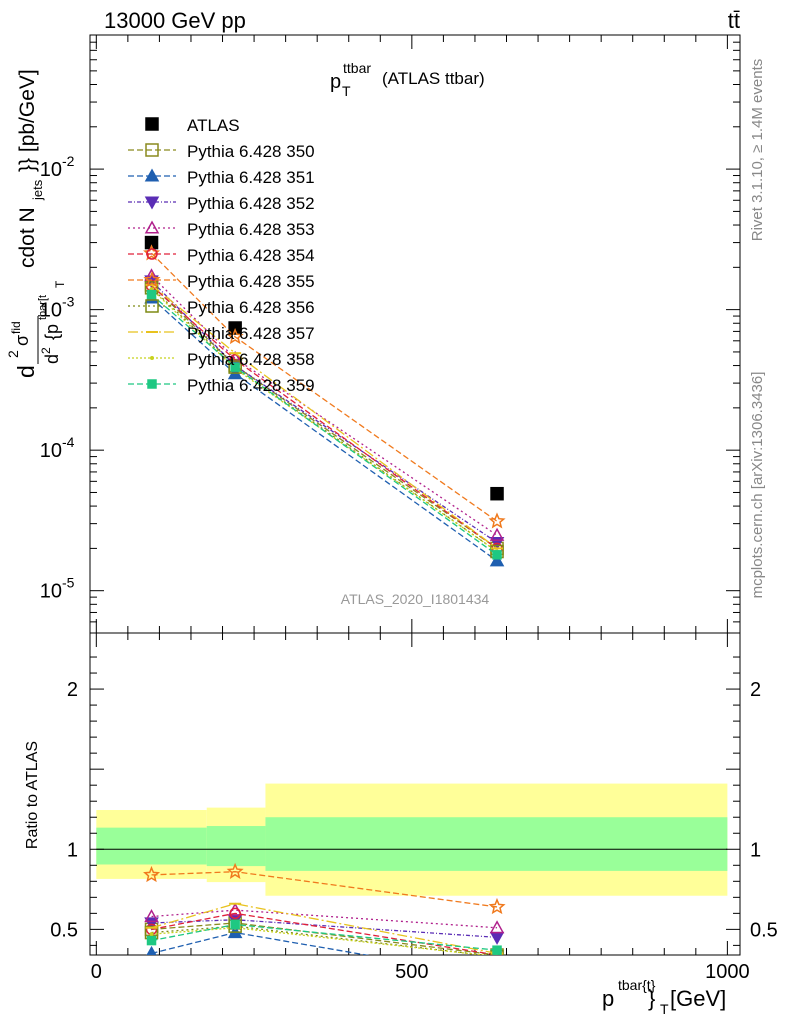 This screenshot has height=1029, width=786. Describe the element at coordinates (251, 177) in the screenshot. I see `legend-label: Pythia 6.428 351` at that location.